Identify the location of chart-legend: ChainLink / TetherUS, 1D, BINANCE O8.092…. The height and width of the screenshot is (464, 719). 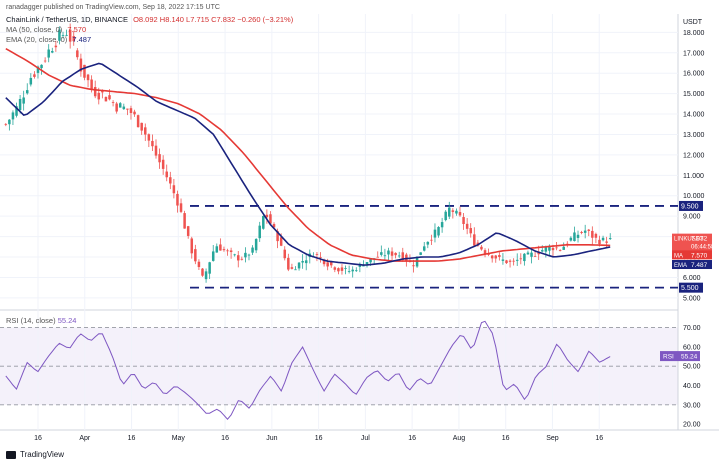
(151, 30).